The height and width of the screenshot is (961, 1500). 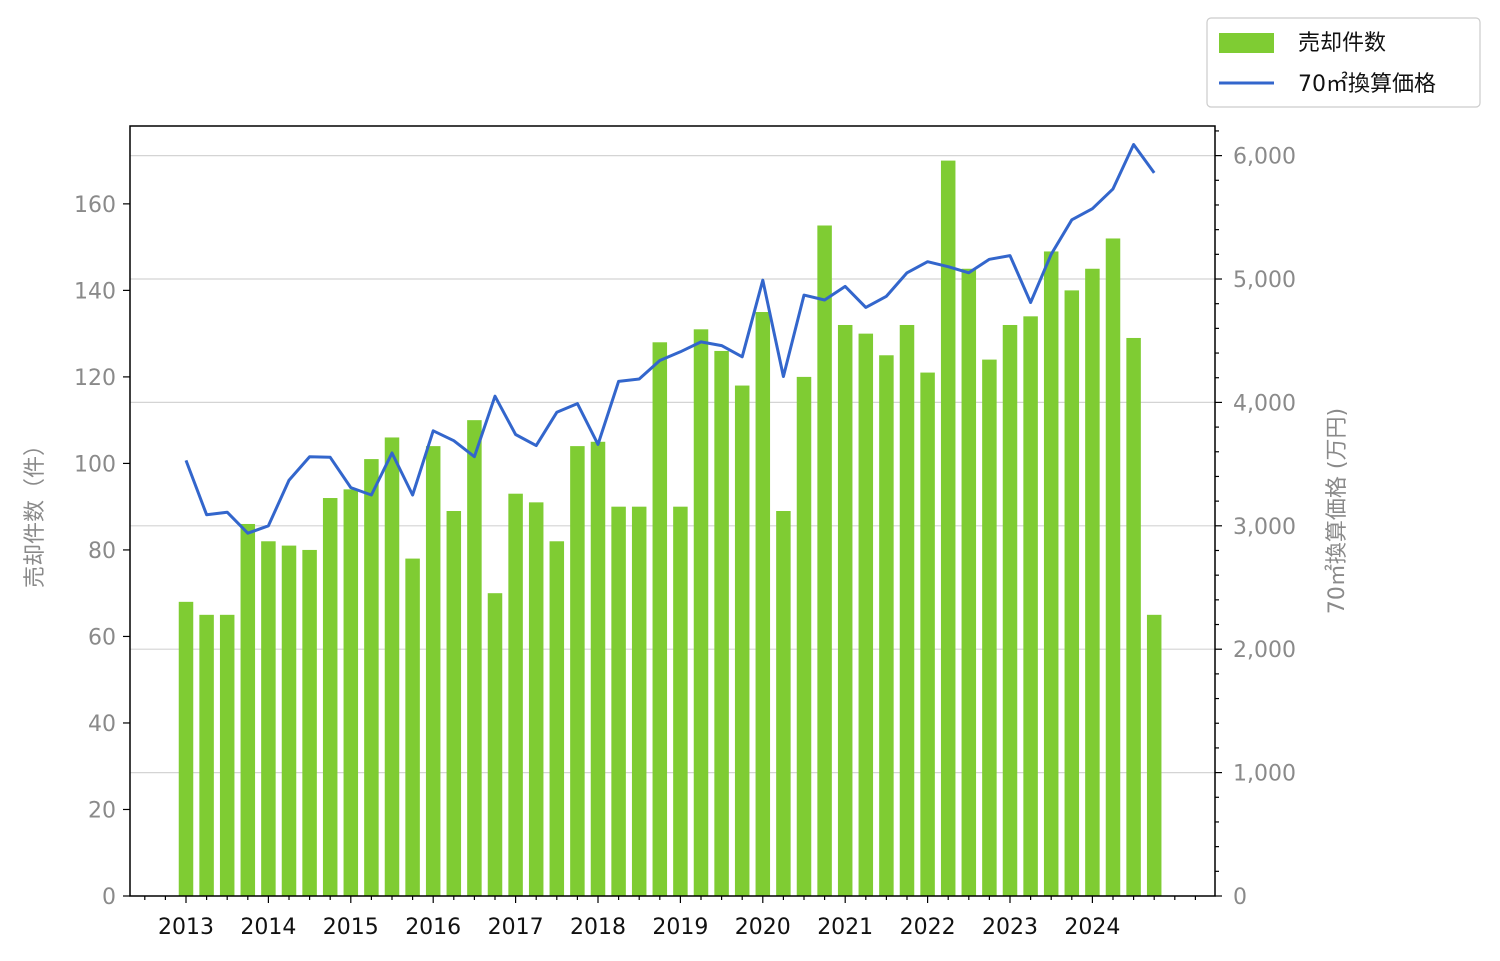 I want to click on left-tick-label: 40, so click(x=102, y=724).